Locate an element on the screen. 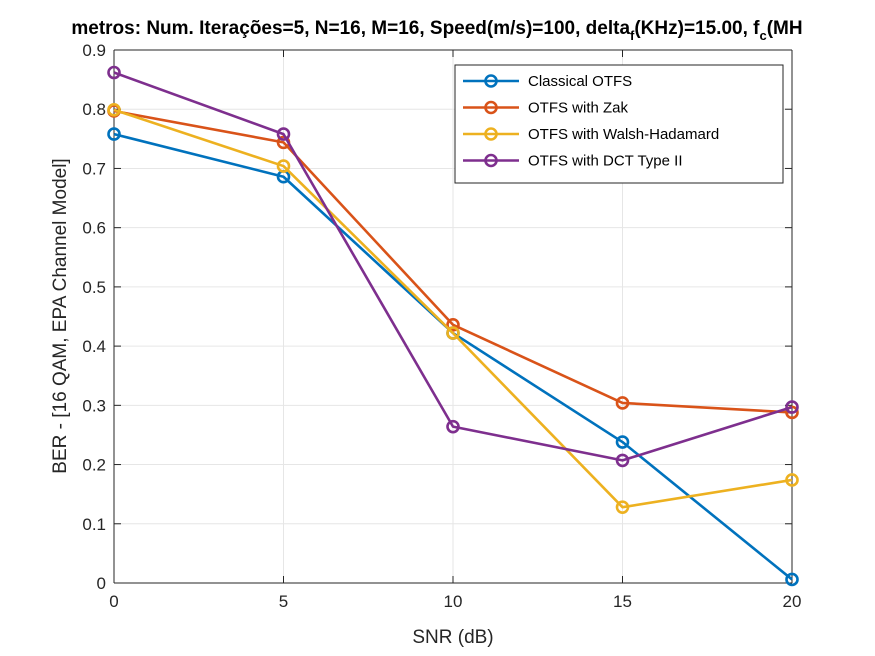 The height and width of the screenshot is (656, 875). x-tick-label: 0 is located at coordinates (113, 601).